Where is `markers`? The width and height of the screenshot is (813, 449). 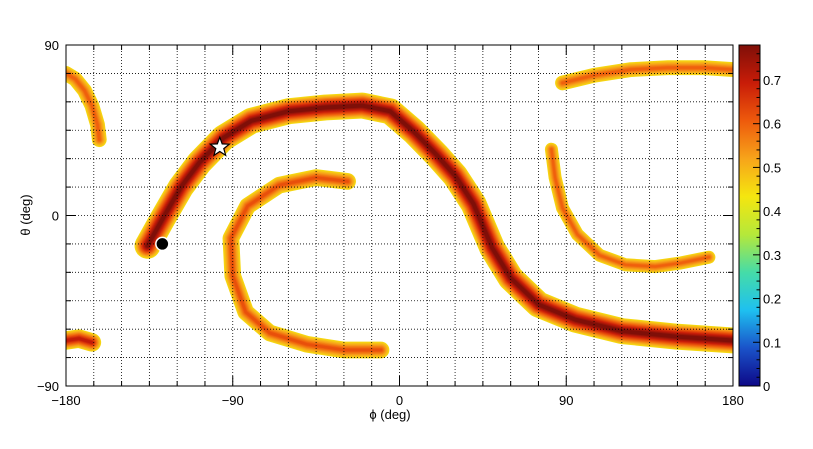
markers is located at coordinates (193, 193).